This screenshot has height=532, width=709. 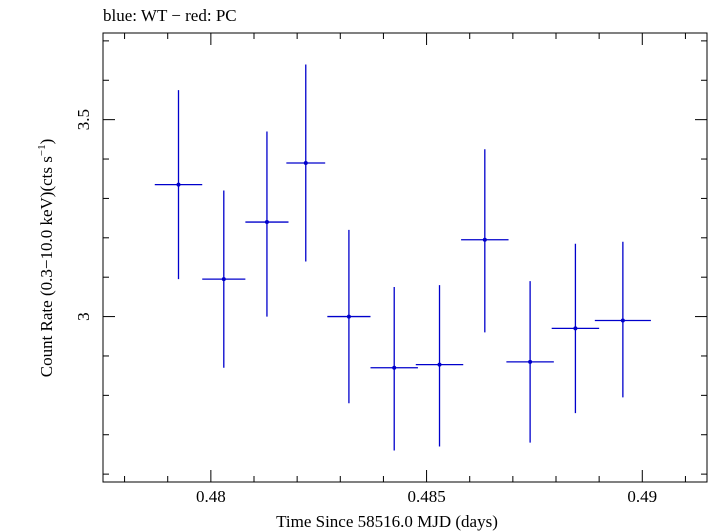 I want to click on x-axis-label: Time Since 58516.0 MJD (days), so click(x=387, y=521).